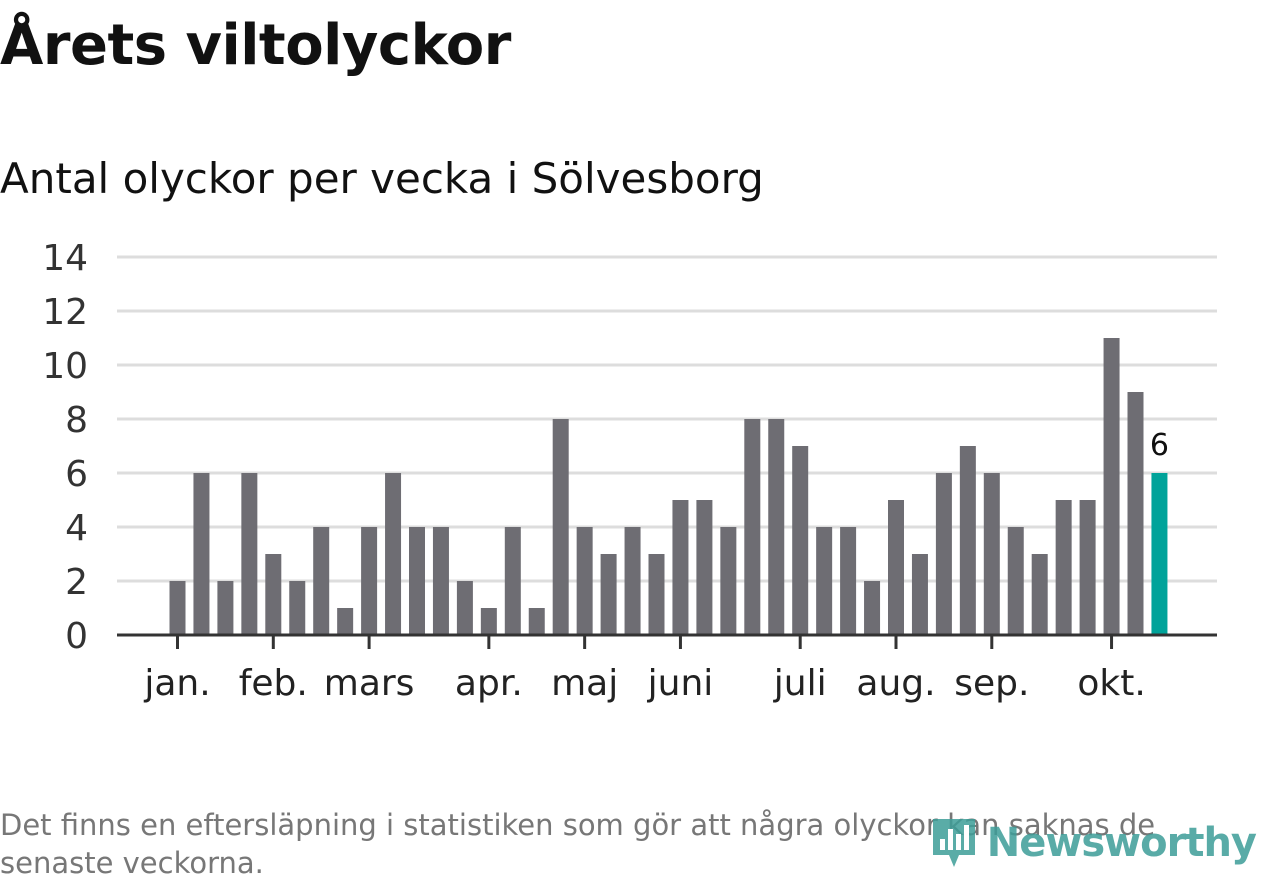  I want to click on x-tick-label: maj, so click(584, 683).